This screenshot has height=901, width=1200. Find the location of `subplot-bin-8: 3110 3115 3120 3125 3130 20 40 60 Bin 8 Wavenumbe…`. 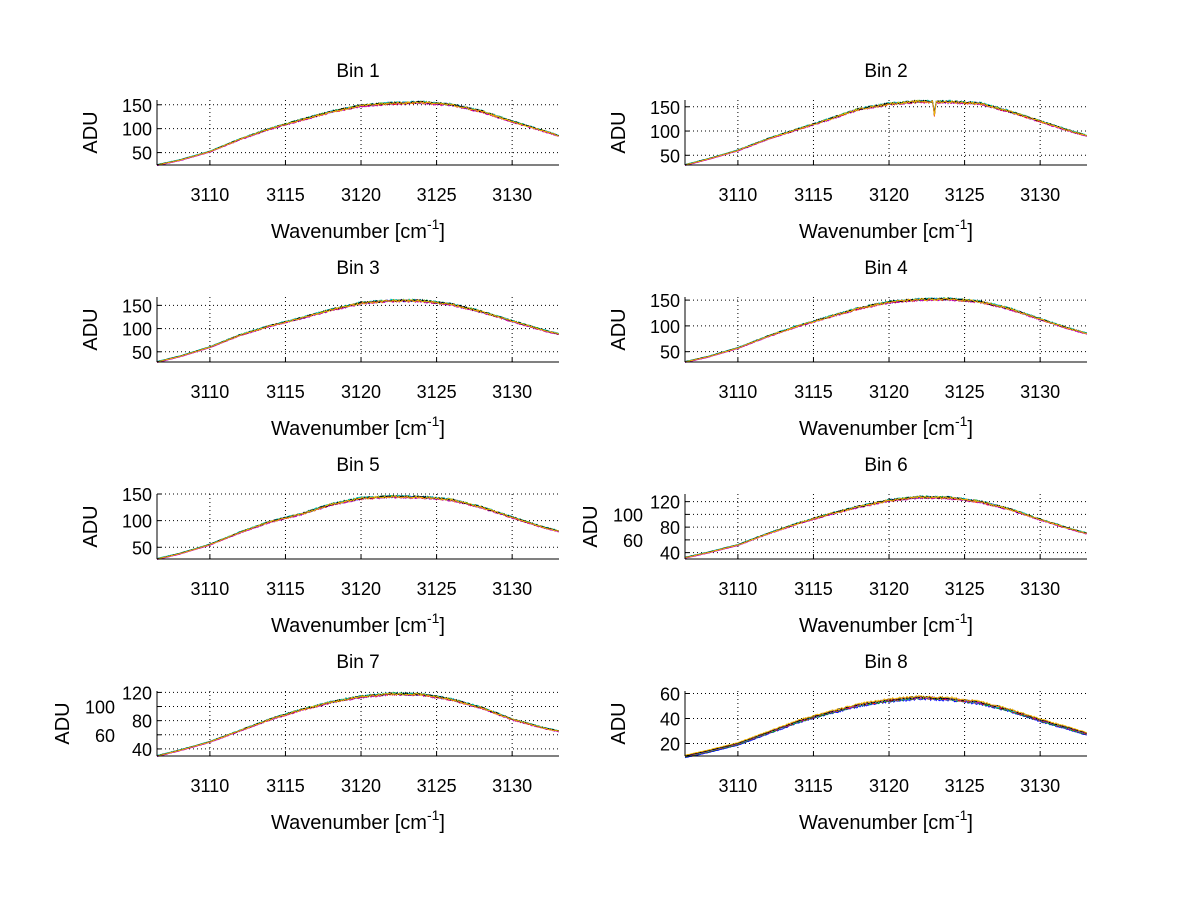

subplot-bin-8: 3110 3115 3120 3125 3130 20 40 60 Bin 8 Wavenumbe… is located at coordinates (847, 743).